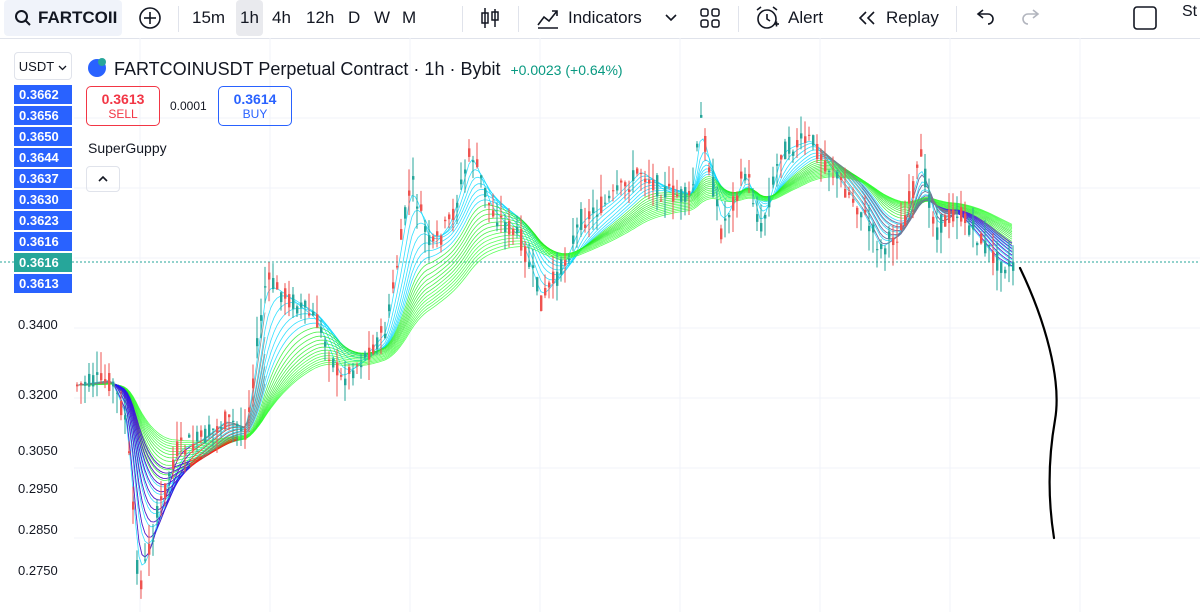 Image resolution: width=1200 pixels, height=612 pixels. I want to click on symbol-search: FARTCOII, so click(63, 18).